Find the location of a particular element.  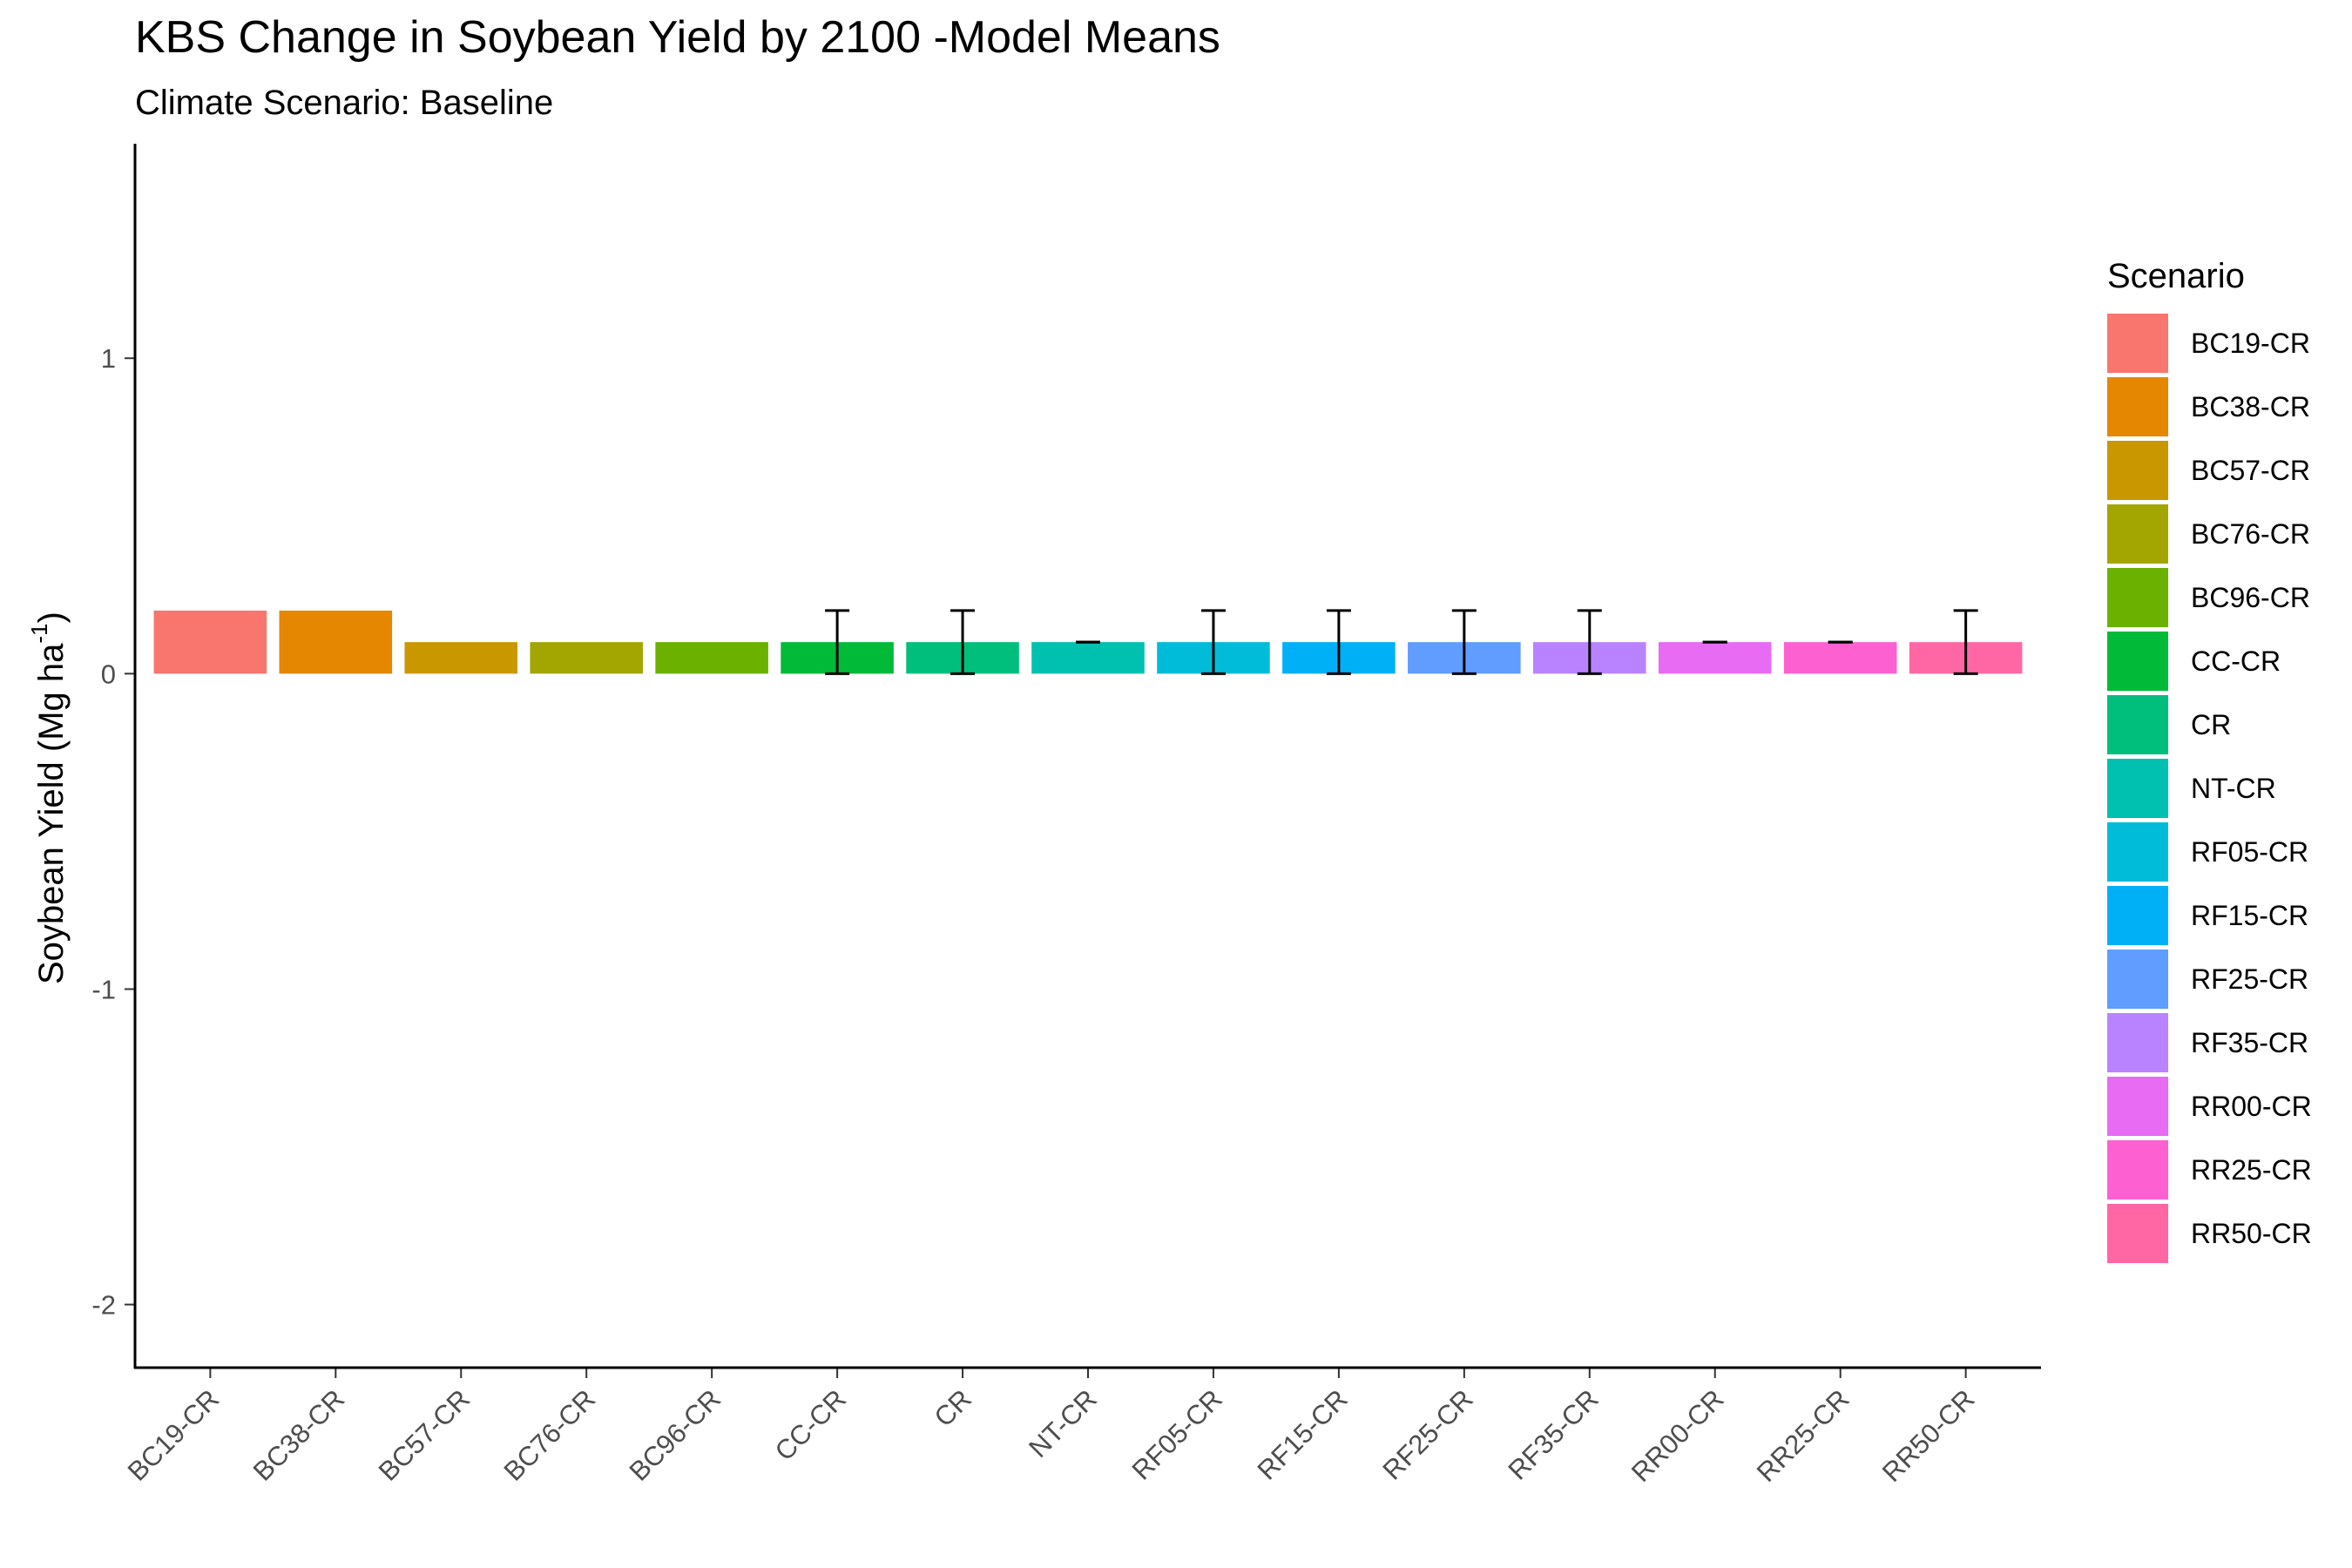

legend-item: RF35-CR is located at coordinates (2207, 1042).